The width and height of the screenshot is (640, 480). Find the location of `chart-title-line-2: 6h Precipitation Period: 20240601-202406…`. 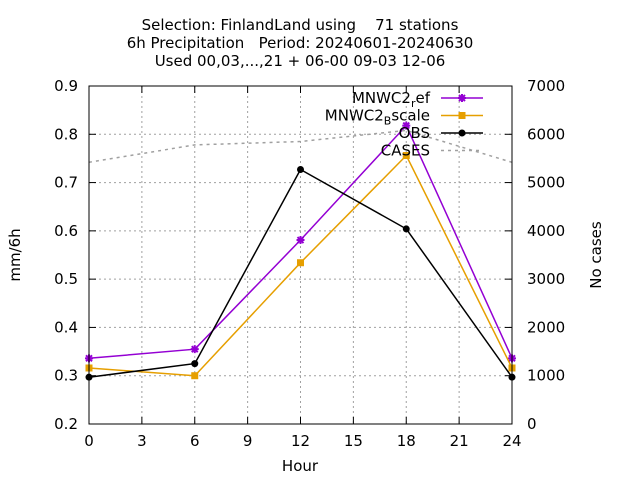

chart-title-line-2: 6h Precipitation Period: 20240601-202406… is located at coordinates (300, 43).